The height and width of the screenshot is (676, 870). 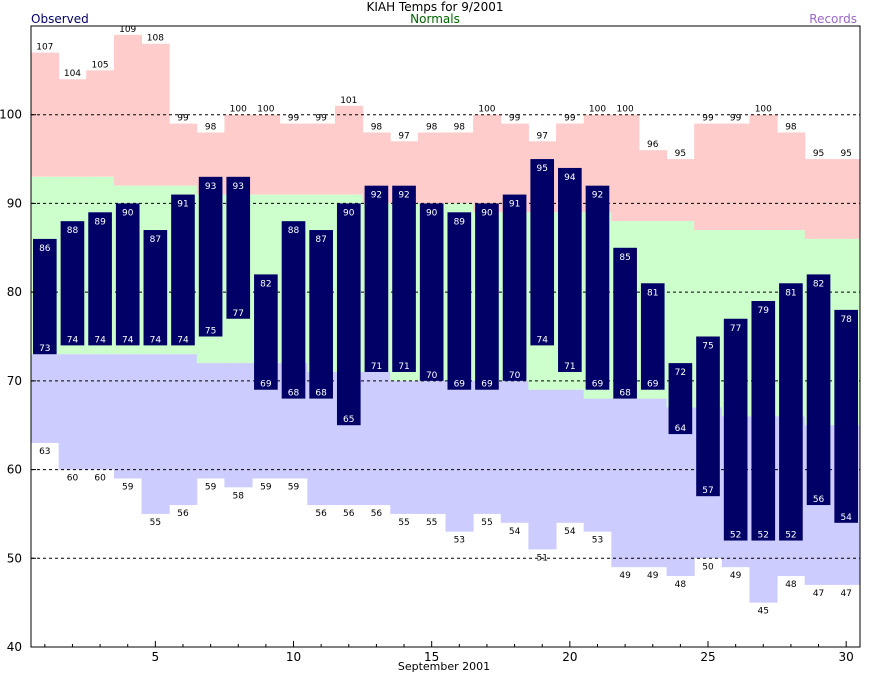 I want to click on record-low-label: 54, so click(x=570, y=532).